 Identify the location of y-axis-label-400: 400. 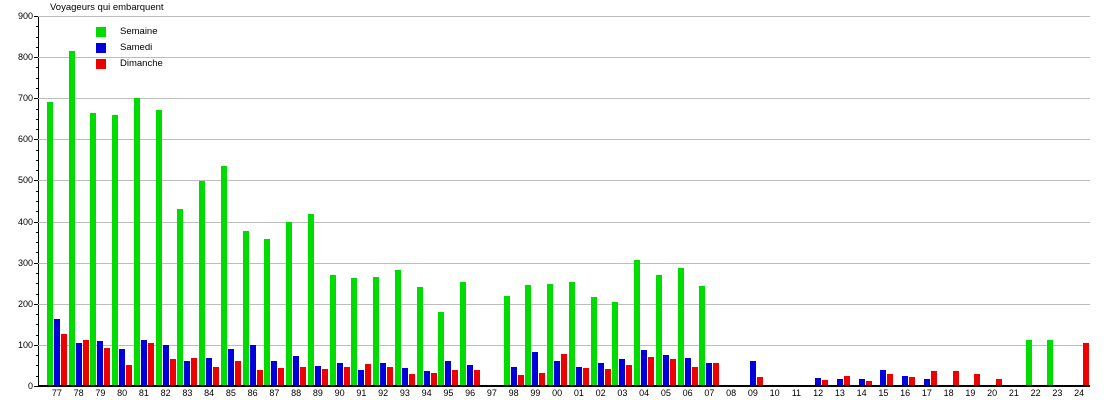
(25, 221).